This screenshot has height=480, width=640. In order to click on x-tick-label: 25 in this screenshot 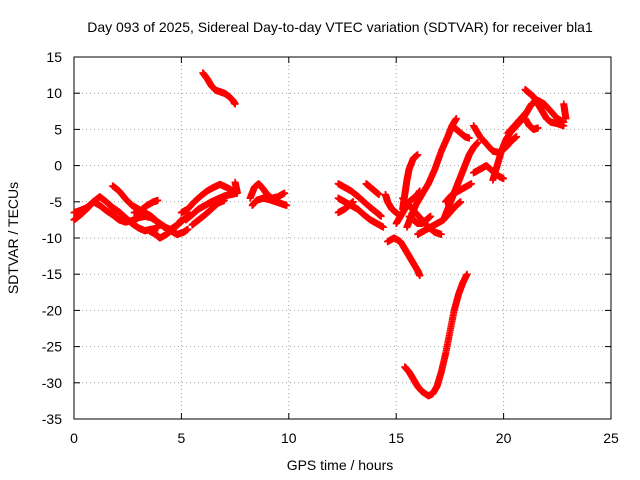, I will do `click(611, 438)`.